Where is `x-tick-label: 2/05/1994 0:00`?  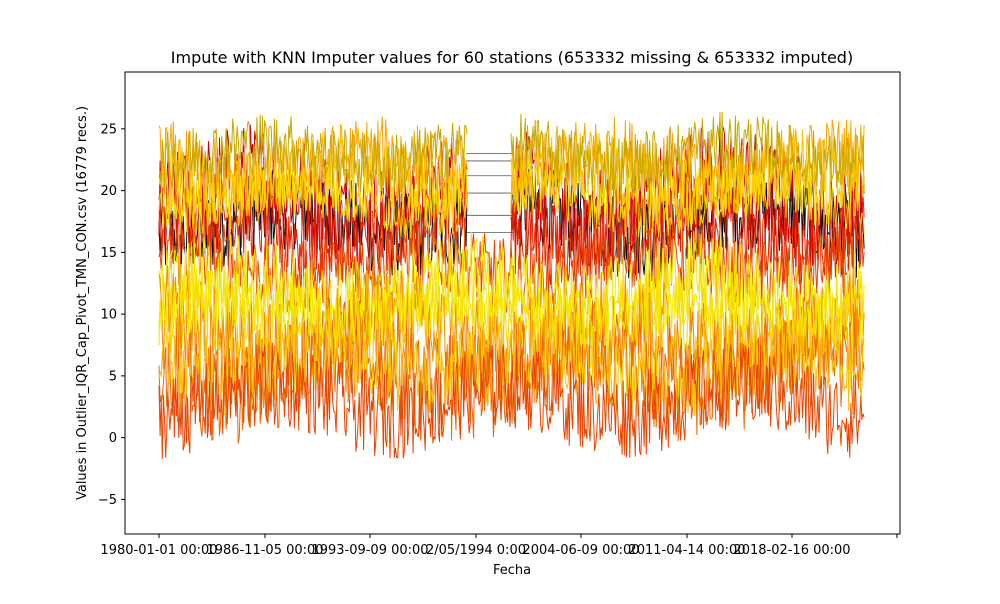 x-tick-label: 2/05/1994 0:00 is located at coordinates (476, 550).